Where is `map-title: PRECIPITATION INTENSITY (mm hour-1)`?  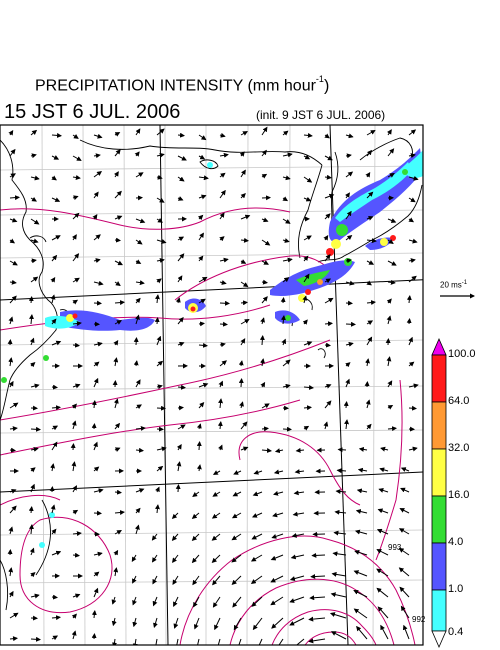
map-title: PRECIPITATION INTENSITY (mm hour-1) is located at coordinates (182, 84).